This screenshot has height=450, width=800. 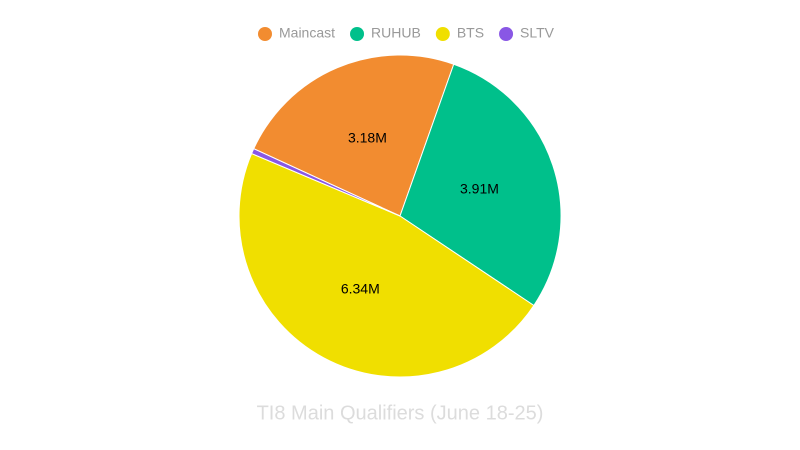 I want to click on legend: Maincast RUHUB BTS SLTV, so click(x=406, y=33).